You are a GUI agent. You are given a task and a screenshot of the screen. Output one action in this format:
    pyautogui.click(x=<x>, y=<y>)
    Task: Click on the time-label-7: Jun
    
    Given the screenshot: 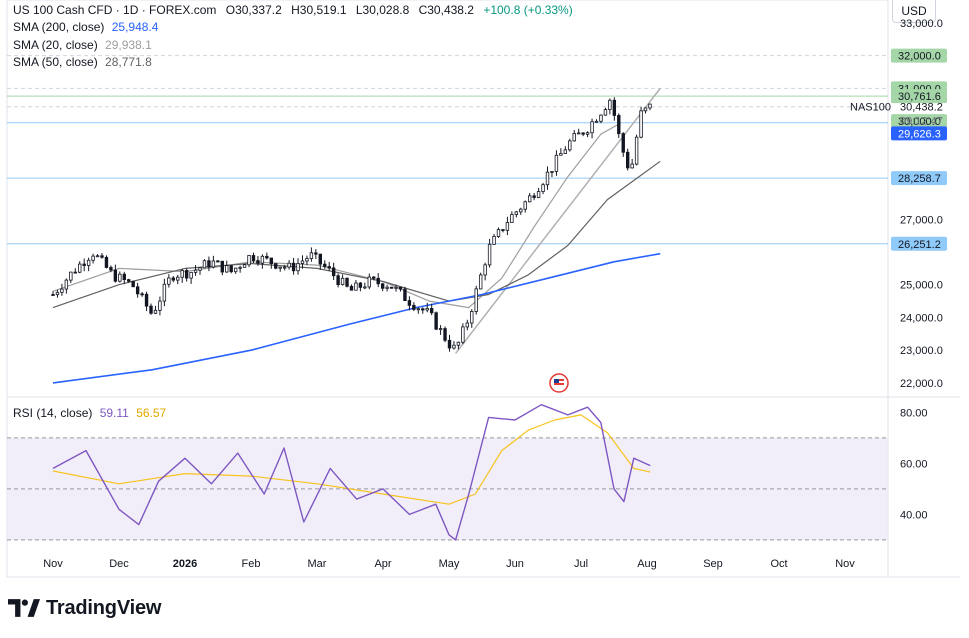 What is the action you would take?
    pyautogui.click(x=515, y=564)
    